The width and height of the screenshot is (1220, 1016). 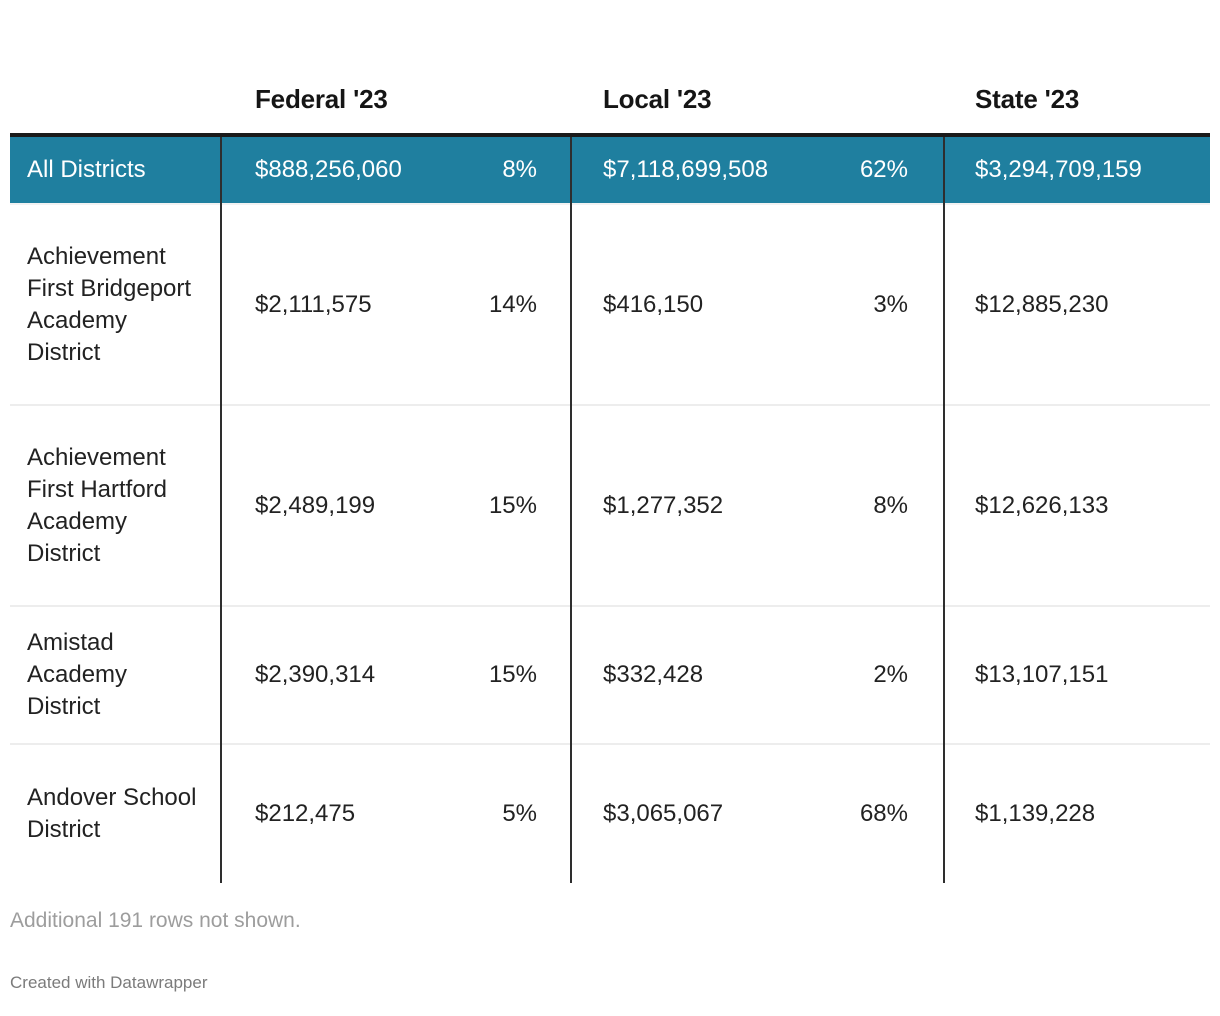 I want to click on local-cell: $1,277,352 8%, so click(x=756, y=506).